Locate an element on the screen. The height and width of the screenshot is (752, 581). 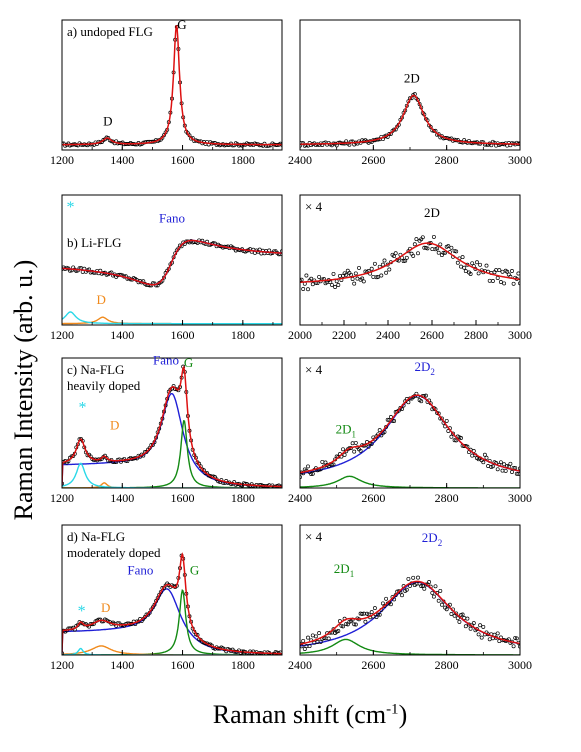
x-tick-label: 1400 is located at coordinates (122, 335).